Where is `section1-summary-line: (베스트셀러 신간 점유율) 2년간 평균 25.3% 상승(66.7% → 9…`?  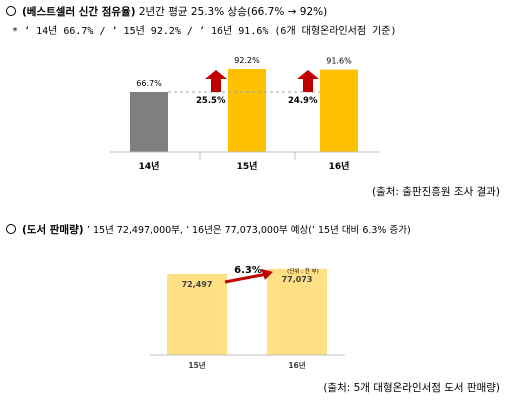
section1-summary-line: (베스트셀러 신간 점유율) 2년간 평균 25.3% 상승(66.7% → 9… is located at coordinates (166, 11).